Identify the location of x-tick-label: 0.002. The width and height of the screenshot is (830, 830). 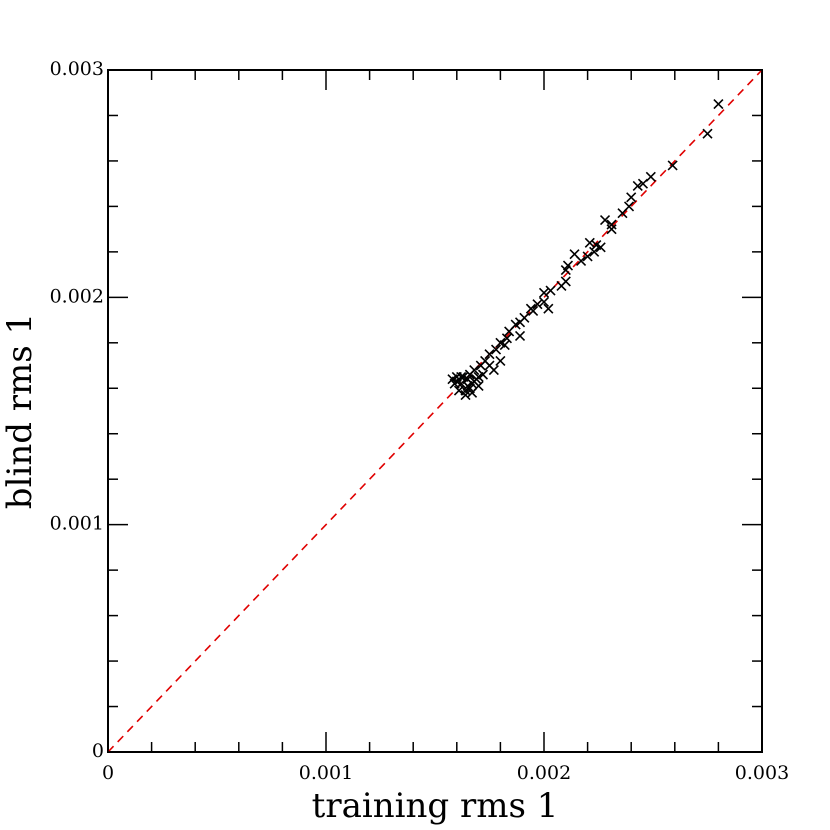
(544, 773).